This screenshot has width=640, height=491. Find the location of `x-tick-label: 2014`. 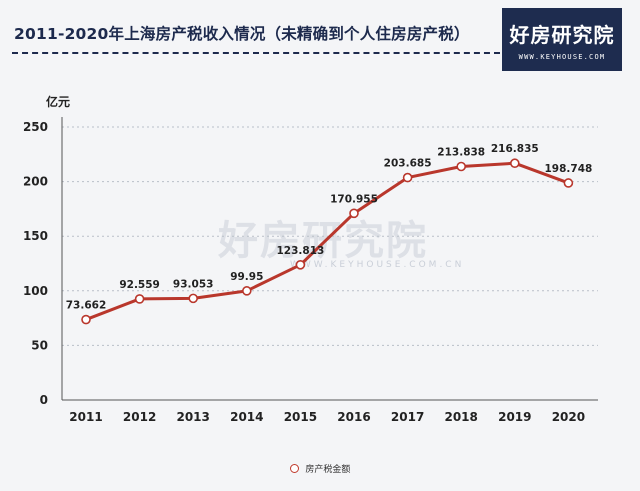

x-tick-label: 2014 is located at coordinates (246, 417).